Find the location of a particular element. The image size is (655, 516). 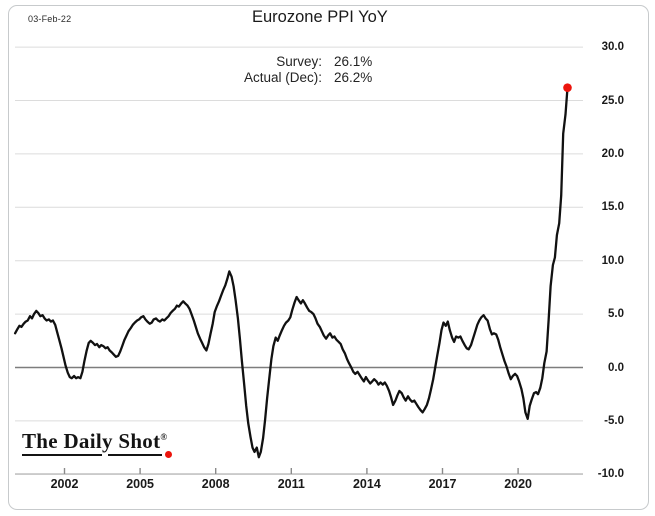

x-axis-tick-label: 2008 is located at coordinates (215, 484).